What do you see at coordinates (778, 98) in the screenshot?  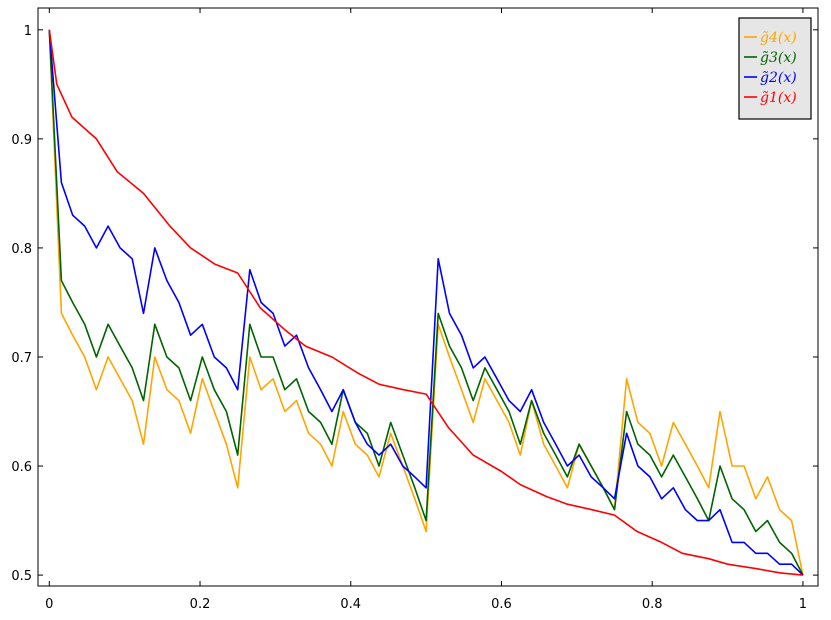 I see `legend-label: g̃1(x)` at bounding box center [778, 98].